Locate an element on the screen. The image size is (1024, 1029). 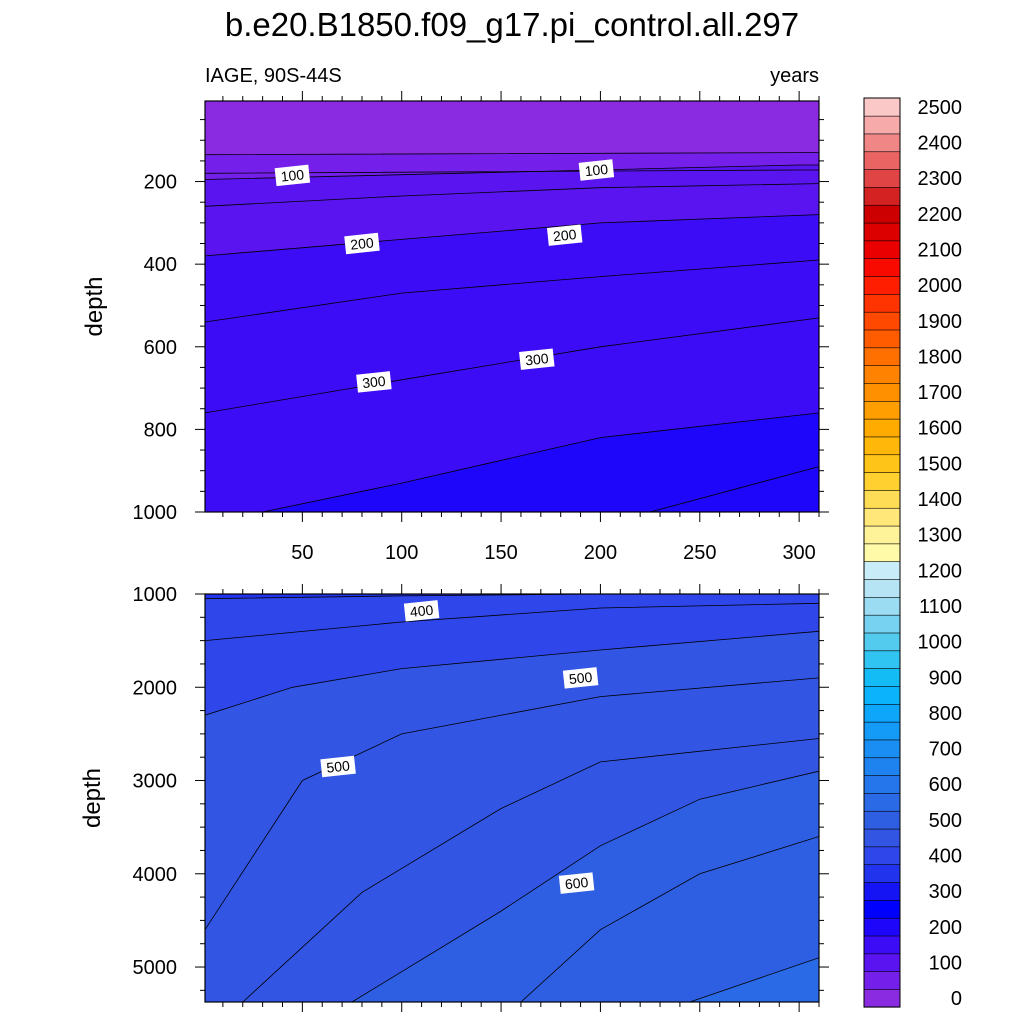
contour-label: 400 is located at coordinates (421, 611).